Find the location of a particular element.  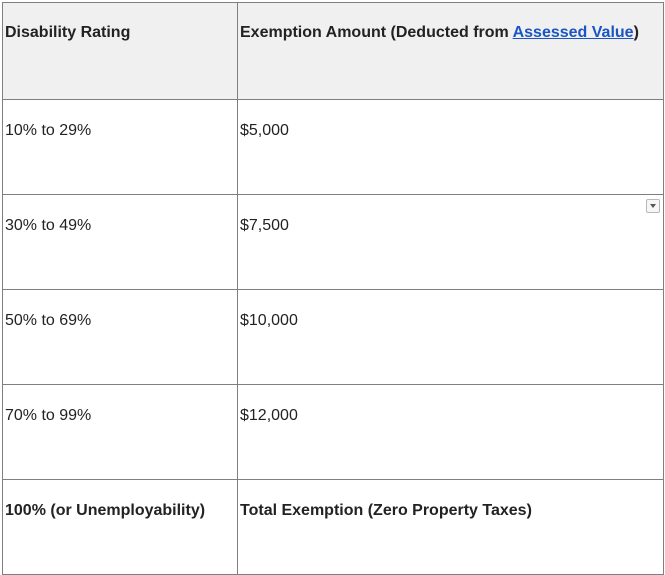

amount-cell: Total Exemption (Zero Property Taxes) is located at coordinates (450, 527).